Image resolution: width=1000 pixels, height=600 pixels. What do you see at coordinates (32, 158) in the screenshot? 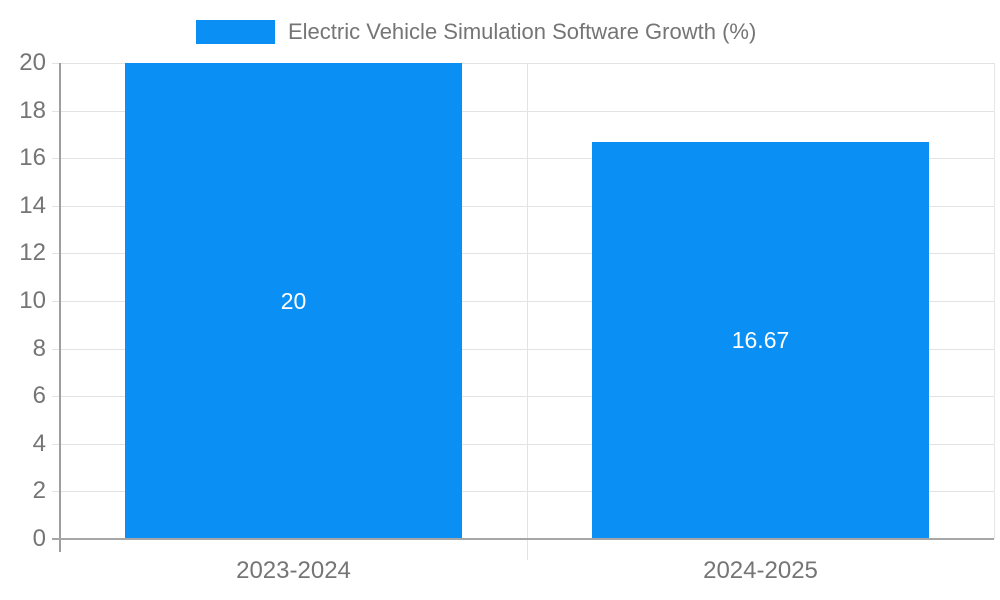
I see `y-tick-label: 16` at bounding box center [32, 158].